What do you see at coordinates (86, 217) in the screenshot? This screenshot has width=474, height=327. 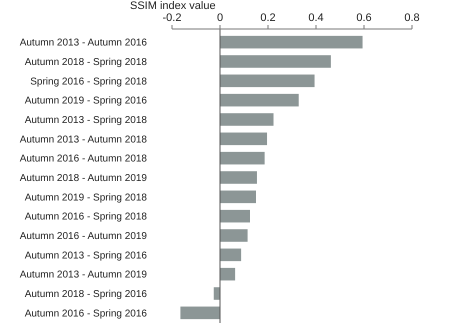 I see `y-tick-label: Autumn 2016 - Spring 2018` at bounding box center [86, 217].